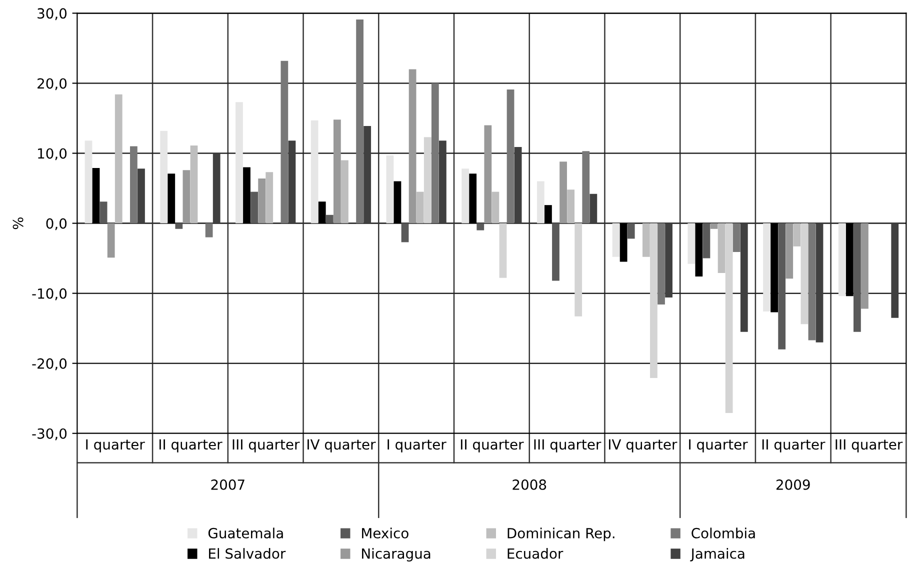 The width and height of the screenshot is (908, 574). I want to click on y-tick-label: -20,0, so click(49, 364).